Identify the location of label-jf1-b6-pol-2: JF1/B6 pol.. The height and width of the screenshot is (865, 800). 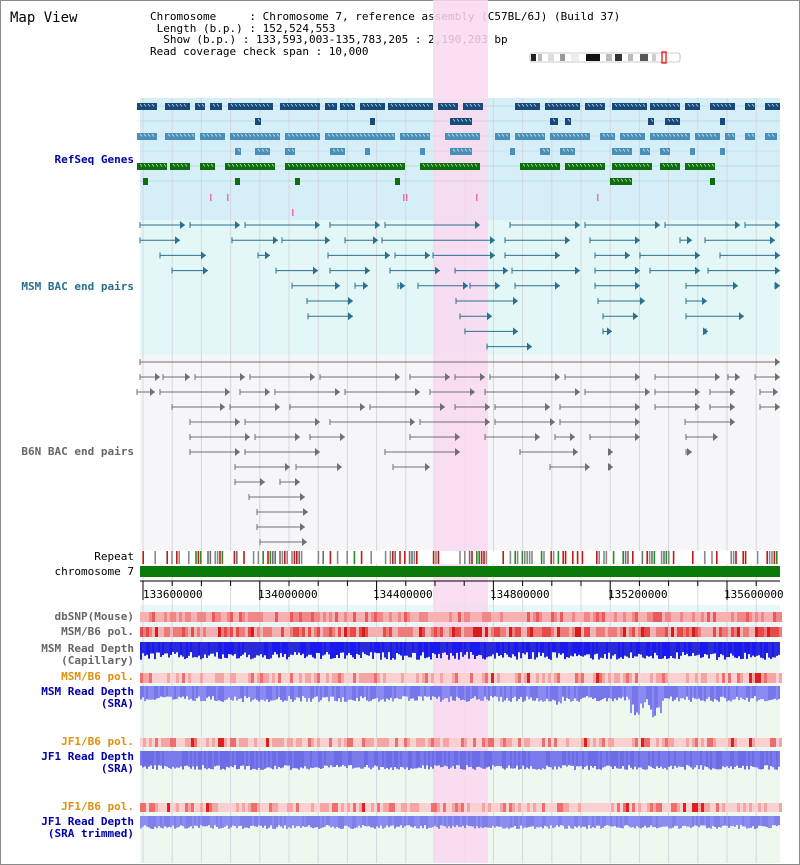
(97, 806).